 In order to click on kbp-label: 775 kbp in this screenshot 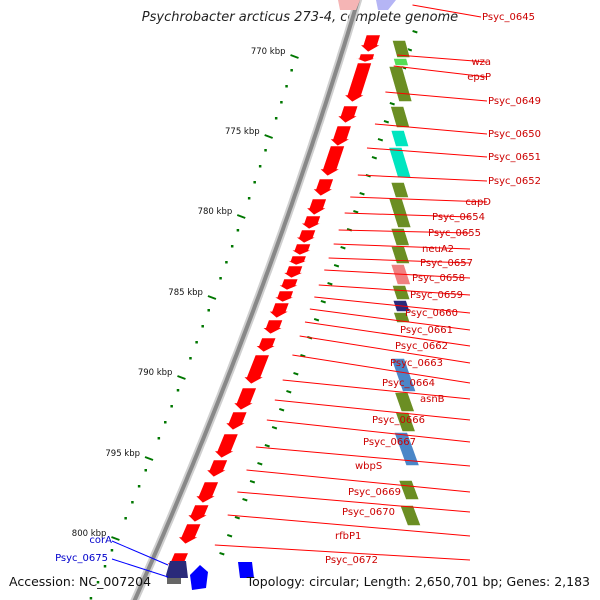, I will do `click(242, 132)`.